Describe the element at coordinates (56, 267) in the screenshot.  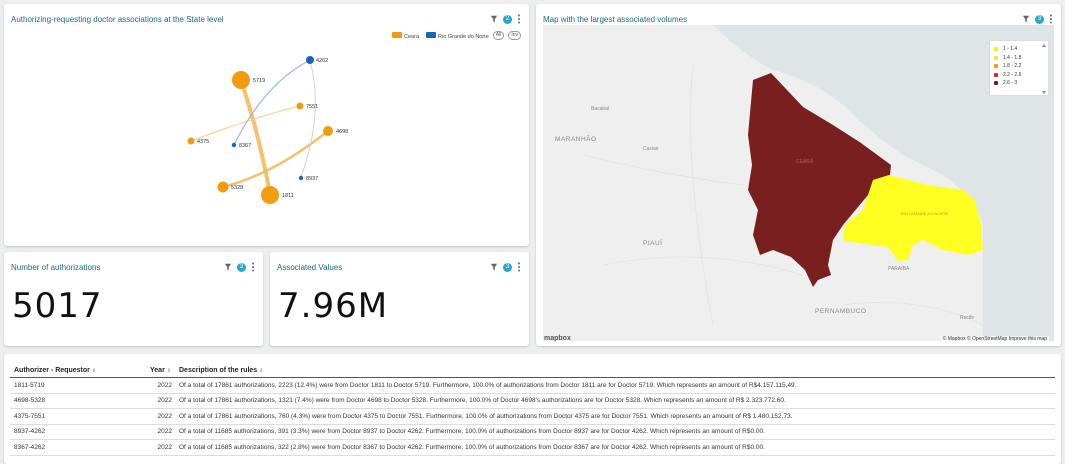
I see `authorizations-card-title: Number of authorizations` at that location.